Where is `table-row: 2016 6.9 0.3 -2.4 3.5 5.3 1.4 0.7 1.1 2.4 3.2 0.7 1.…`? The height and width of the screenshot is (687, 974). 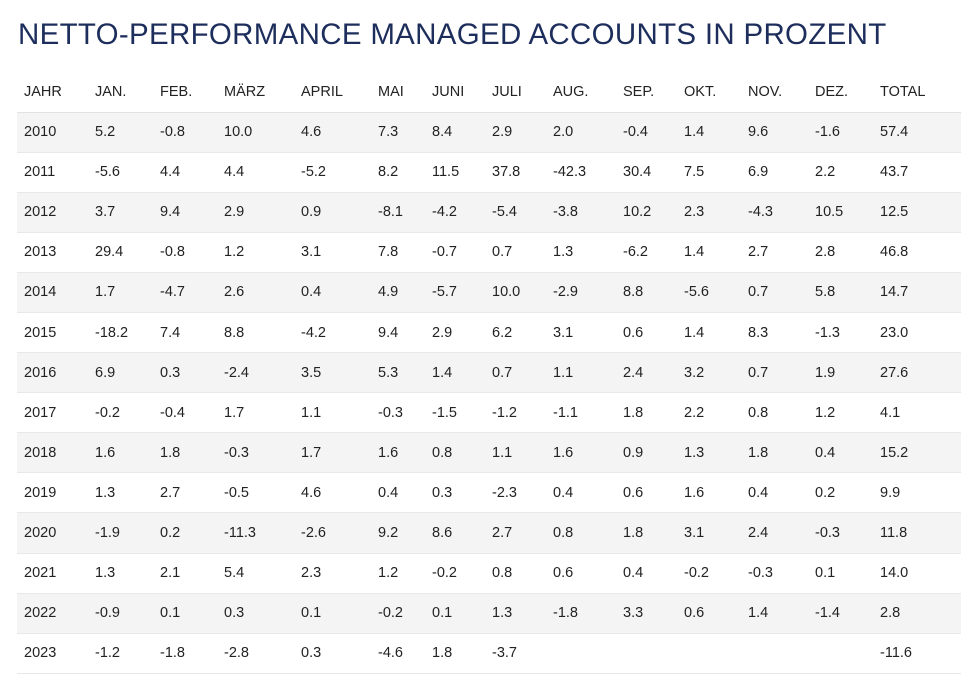 table-row: 2016 6.9 0.3 -2.4 3.5 5.3 1.4 0.7 1.1 2.4 3.2 0.7 1.… is located at coordinates (489, 373).